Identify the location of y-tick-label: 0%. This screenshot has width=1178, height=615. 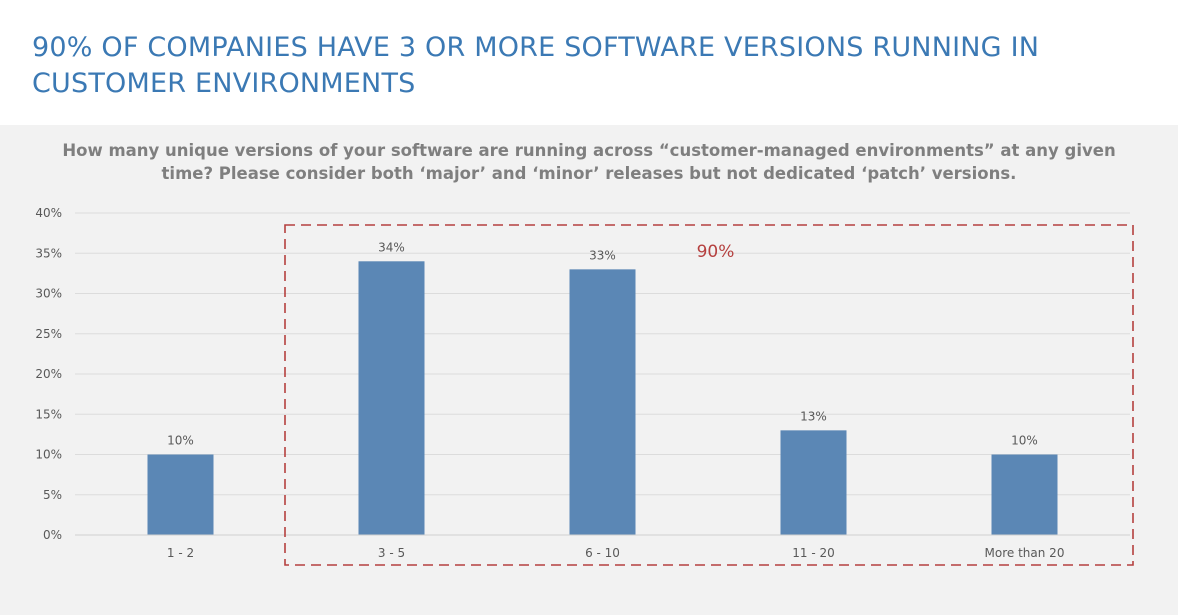
(52, 535).